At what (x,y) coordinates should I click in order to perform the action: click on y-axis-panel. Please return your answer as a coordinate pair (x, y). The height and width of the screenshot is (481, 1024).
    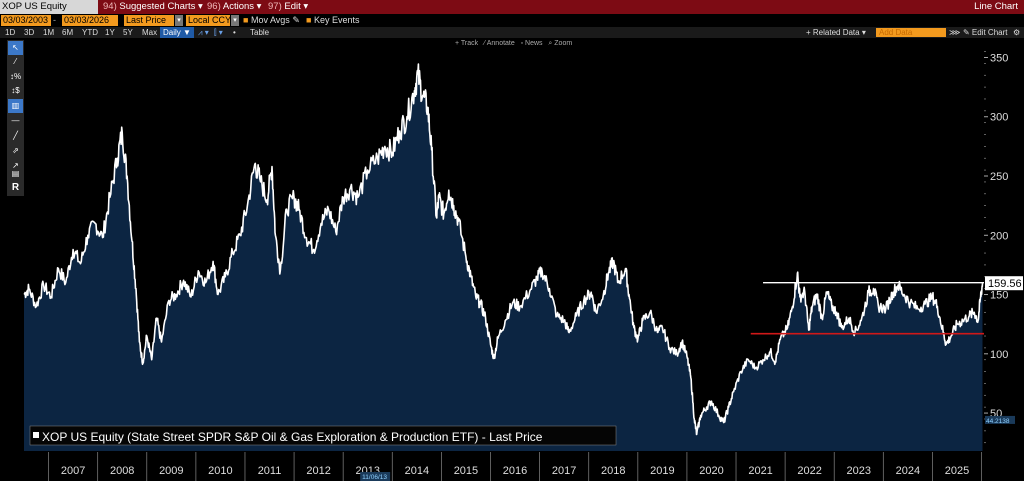
    Looking at the image, I should click on (1004, 249).